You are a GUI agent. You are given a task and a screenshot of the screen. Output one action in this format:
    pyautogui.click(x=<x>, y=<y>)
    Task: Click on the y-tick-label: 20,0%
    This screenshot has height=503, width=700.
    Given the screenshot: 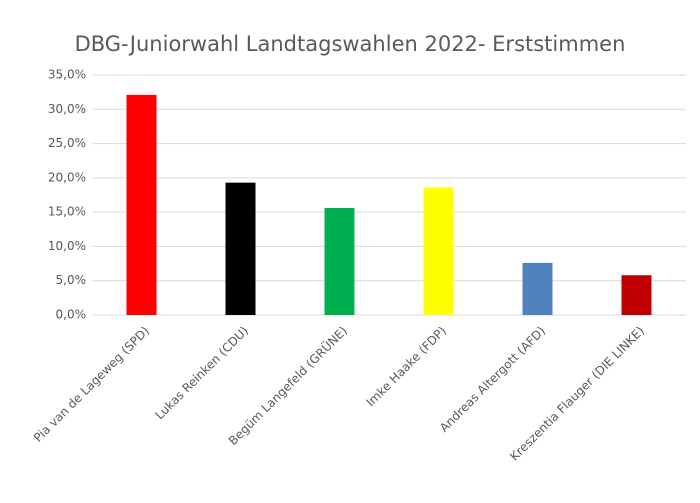 What is the action you would take?
    pyautogui.click(x=67, y=177)
    